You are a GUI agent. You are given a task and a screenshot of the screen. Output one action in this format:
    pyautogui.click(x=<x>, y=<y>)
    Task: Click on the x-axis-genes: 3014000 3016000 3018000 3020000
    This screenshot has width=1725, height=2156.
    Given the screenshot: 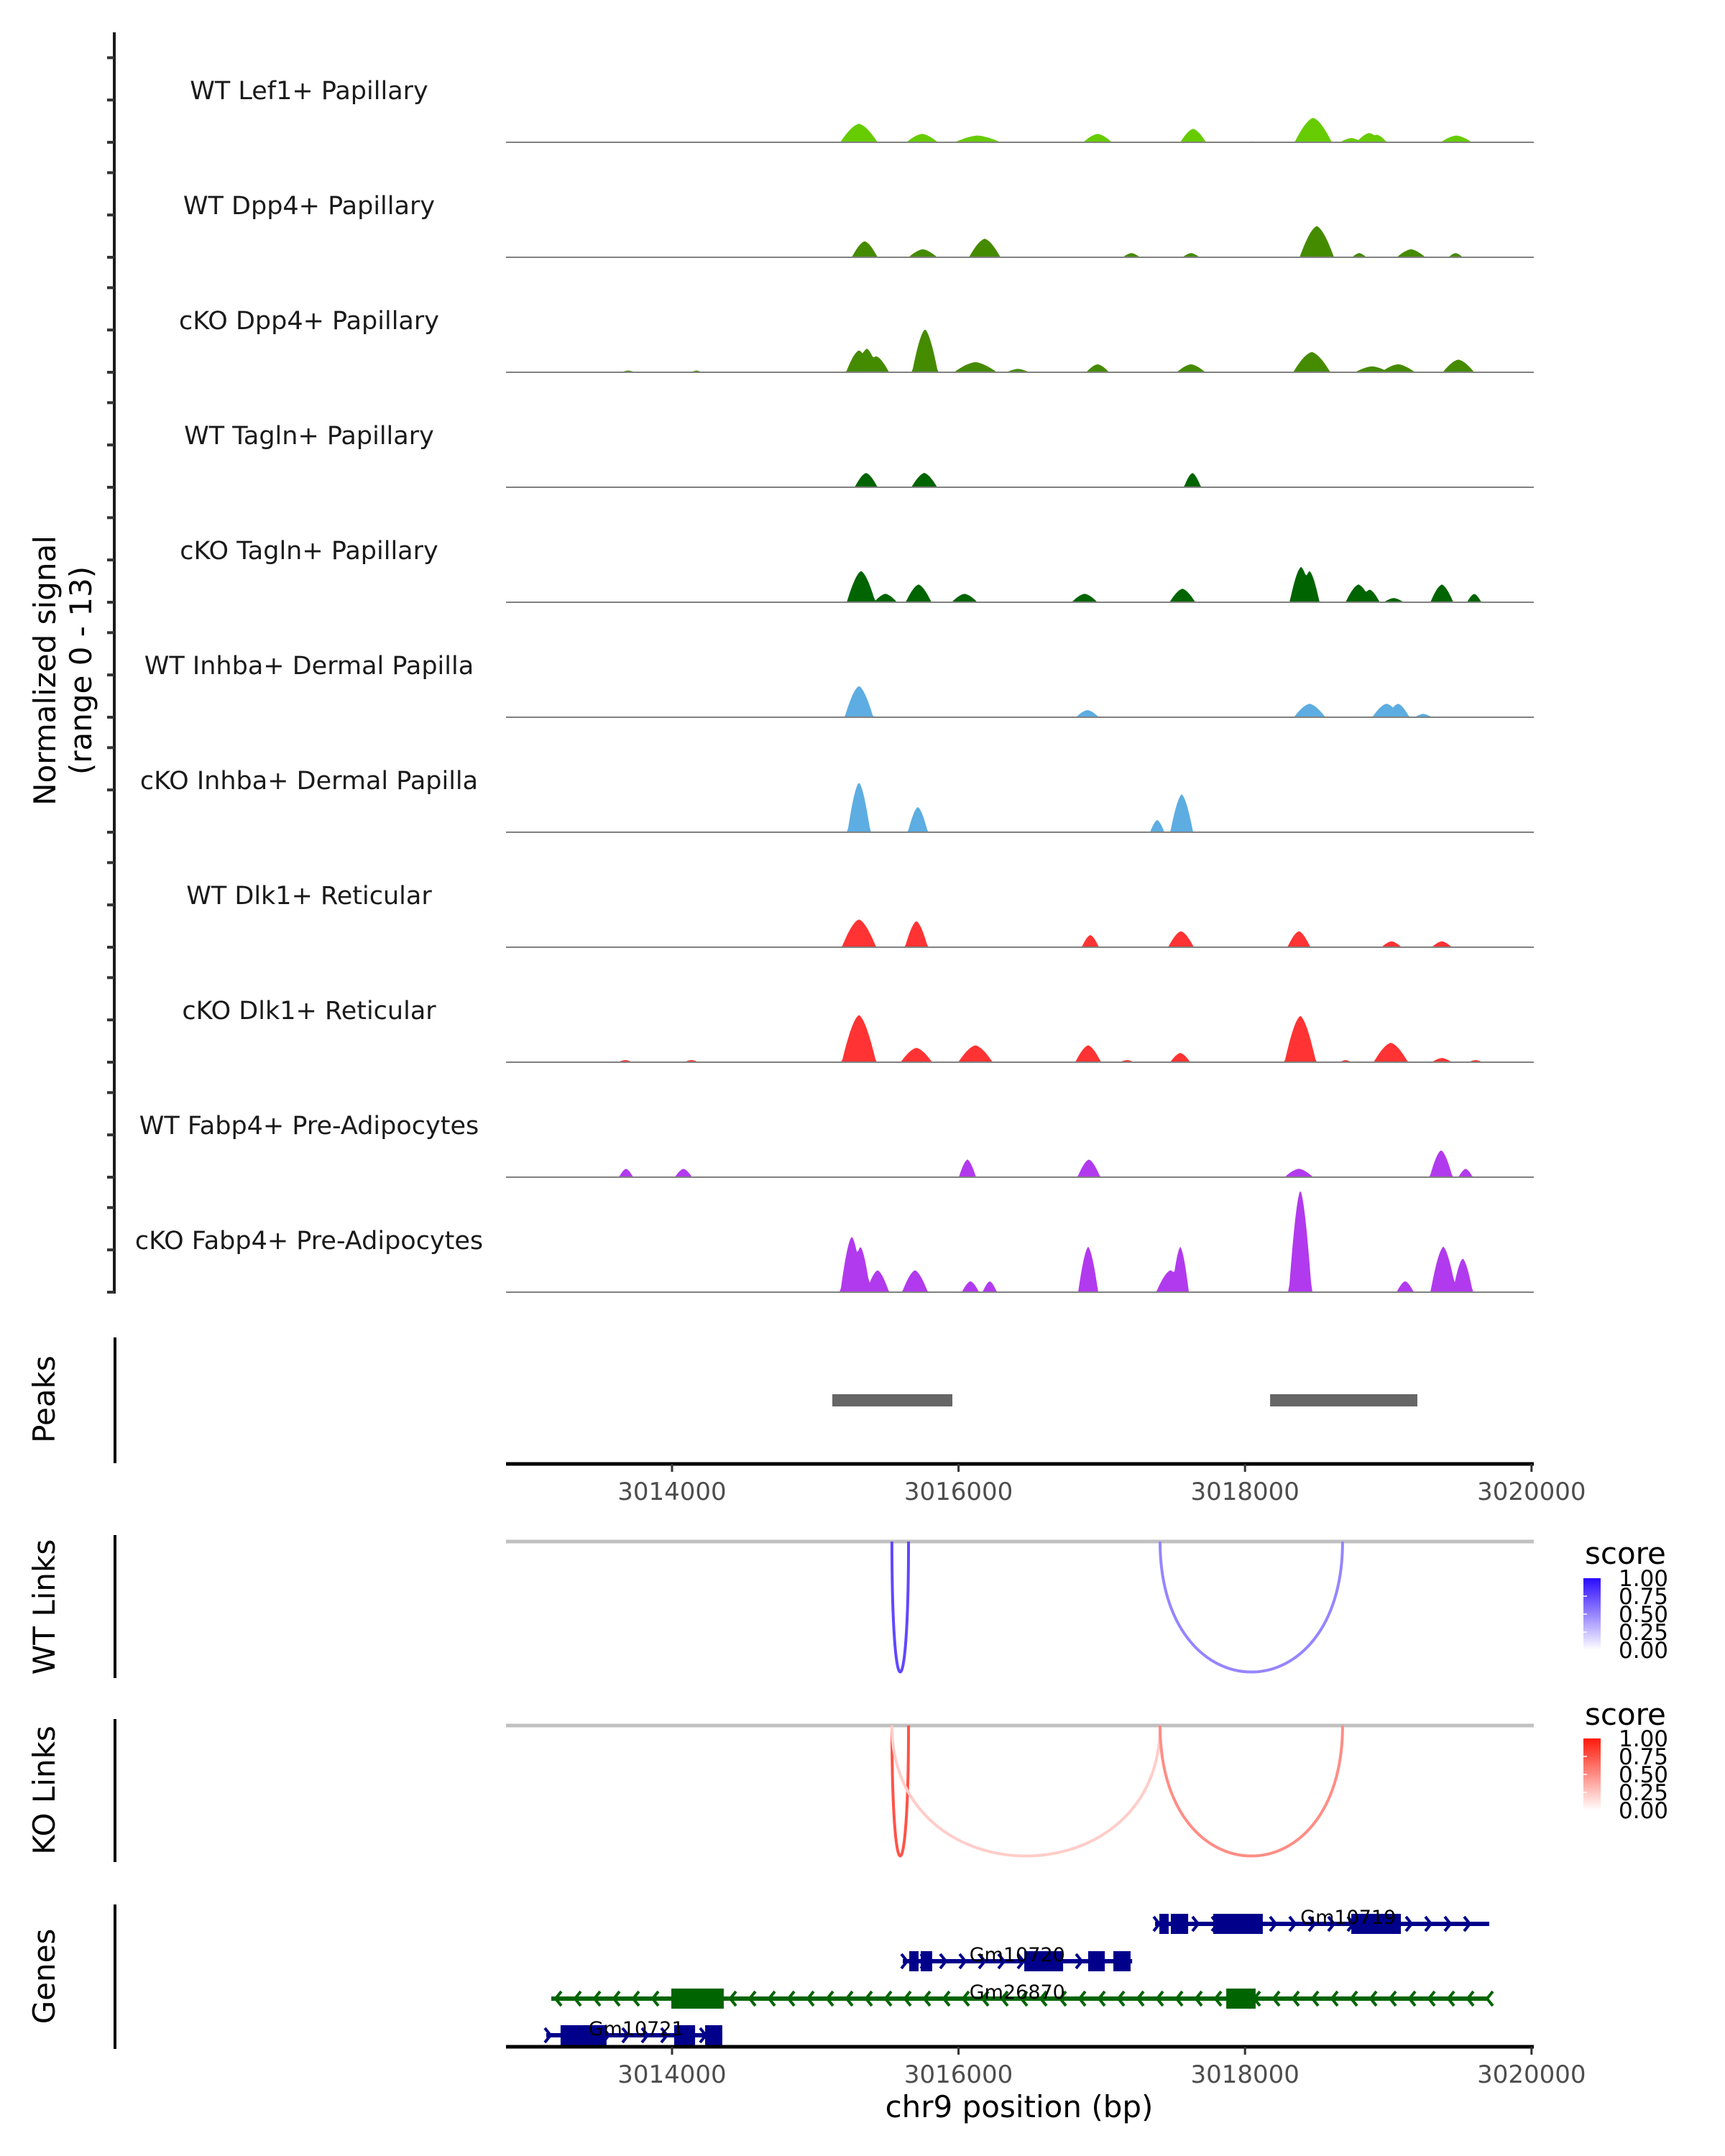 What is the action you would take?
    pyautogui.click(x=1046, y=2067)
    